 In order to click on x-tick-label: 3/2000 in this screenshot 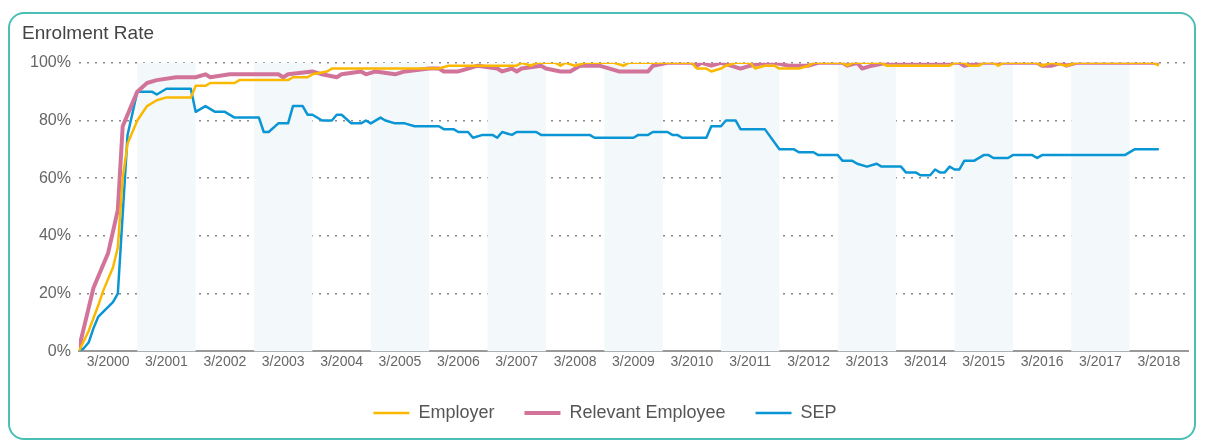, I will do `click(108, 361)`.